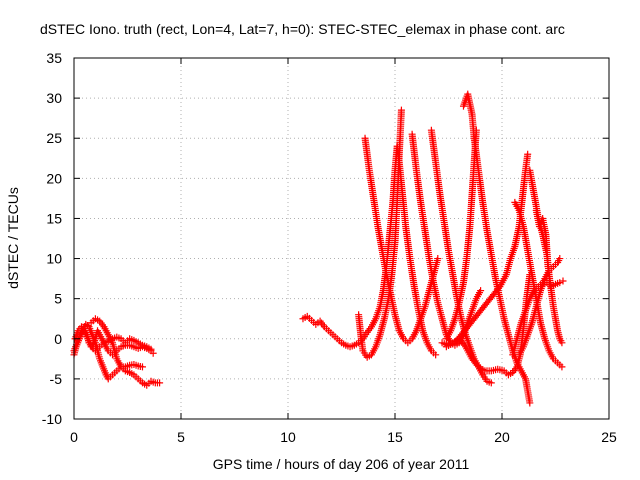  I want to click on x-tick-label-2: 10, so click(288, 437).